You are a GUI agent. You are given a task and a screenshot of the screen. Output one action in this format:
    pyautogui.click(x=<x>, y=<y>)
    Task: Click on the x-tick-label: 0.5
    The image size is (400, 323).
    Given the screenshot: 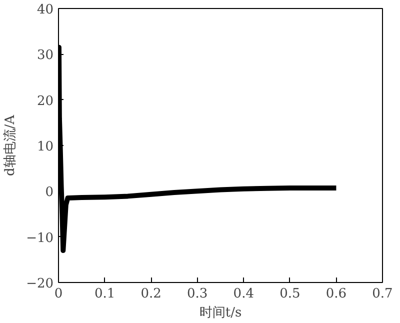 What is the action you would take?
    pyautogui.click(x=290, y=294)
    